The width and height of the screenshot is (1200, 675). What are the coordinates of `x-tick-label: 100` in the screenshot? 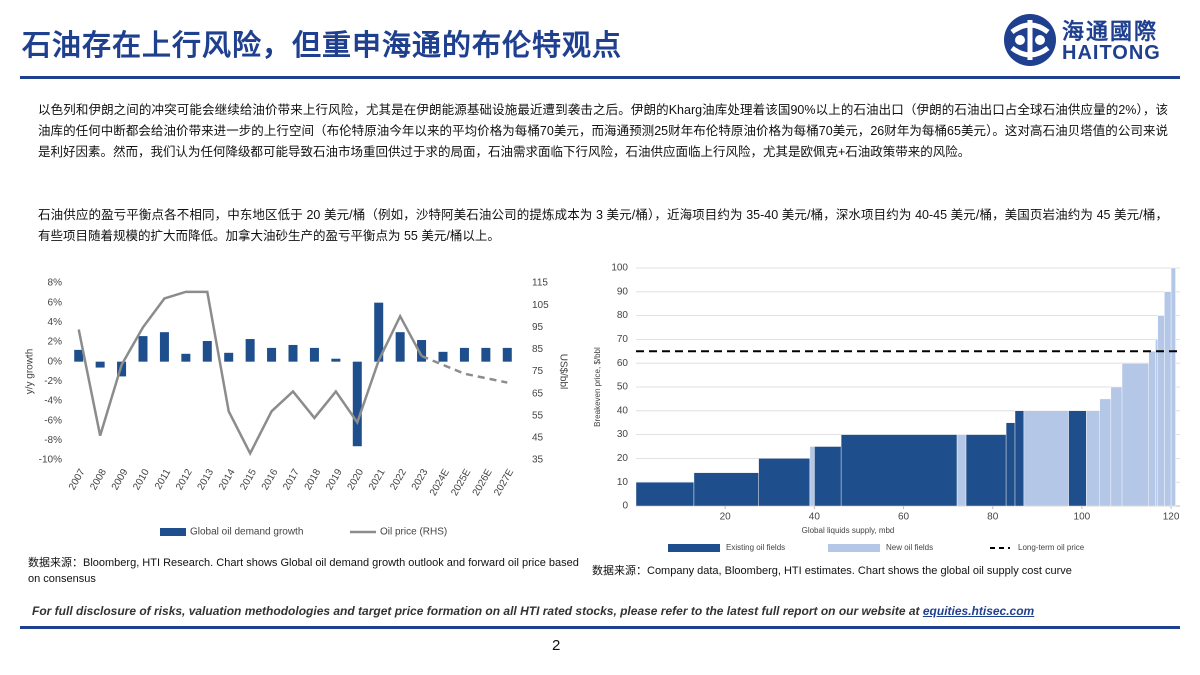 It's located at (1082, 517).